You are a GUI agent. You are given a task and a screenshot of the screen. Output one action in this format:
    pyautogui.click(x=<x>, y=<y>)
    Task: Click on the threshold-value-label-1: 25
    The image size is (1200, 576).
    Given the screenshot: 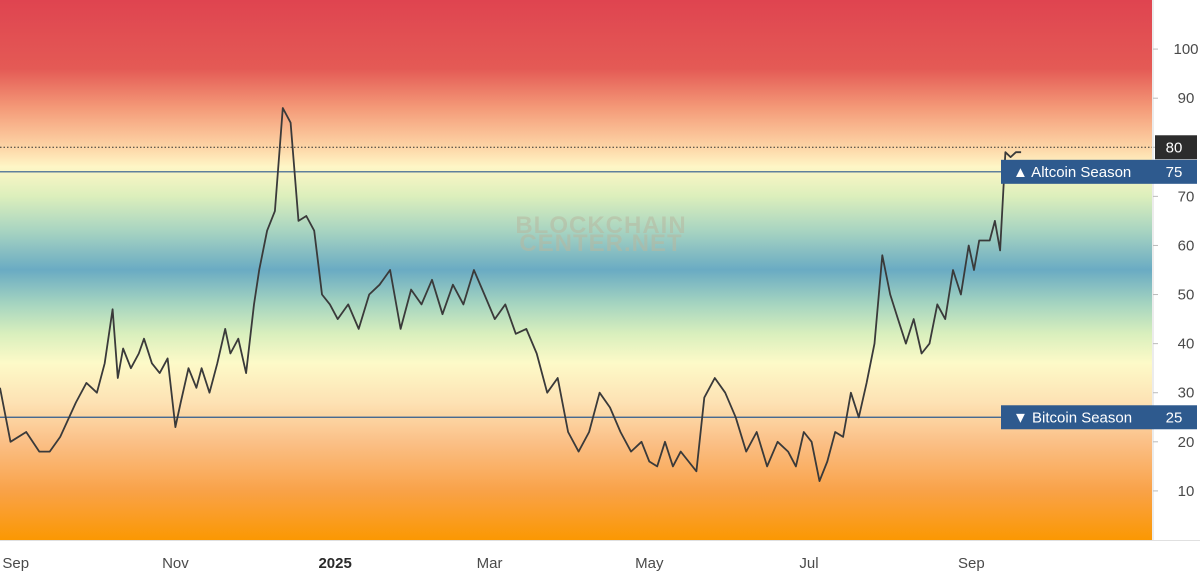 What is the action you would take?
    pyautogui.click(x=1174, y=417)
    